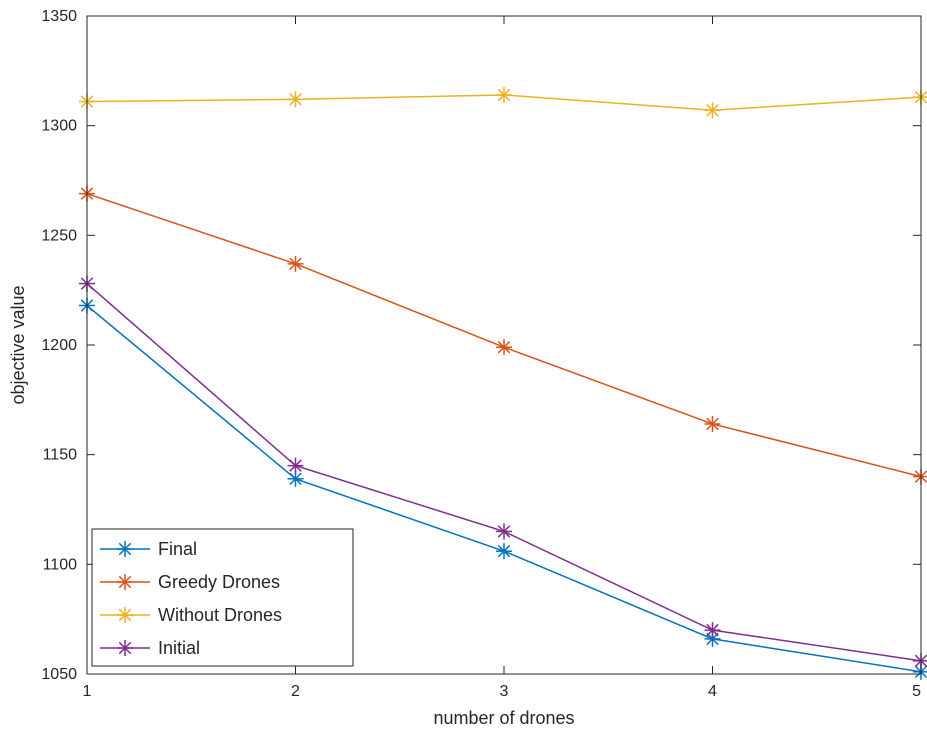 This screenshot has height=737, width=927. I want to click on y-tick-label: 1350, so click(59, 16).